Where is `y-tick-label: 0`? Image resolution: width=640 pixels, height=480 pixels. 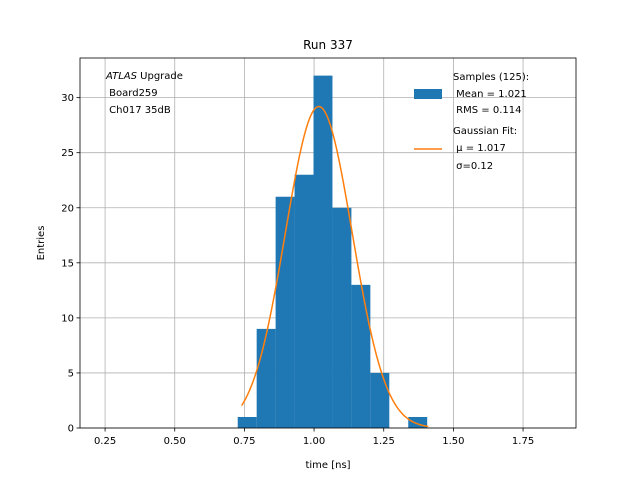 y-tick-label: 0 is located at coordinates (71, 429).